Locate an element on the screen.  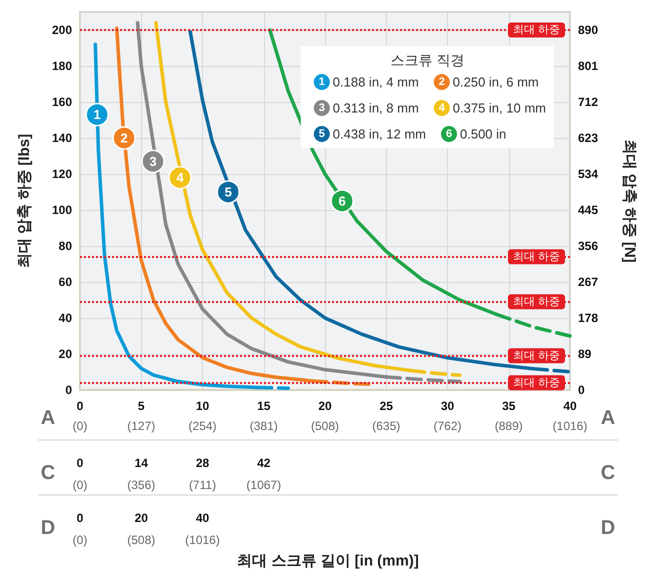
legend-label: 0.375 in, 10 mm is located at coordinates (499, 108).